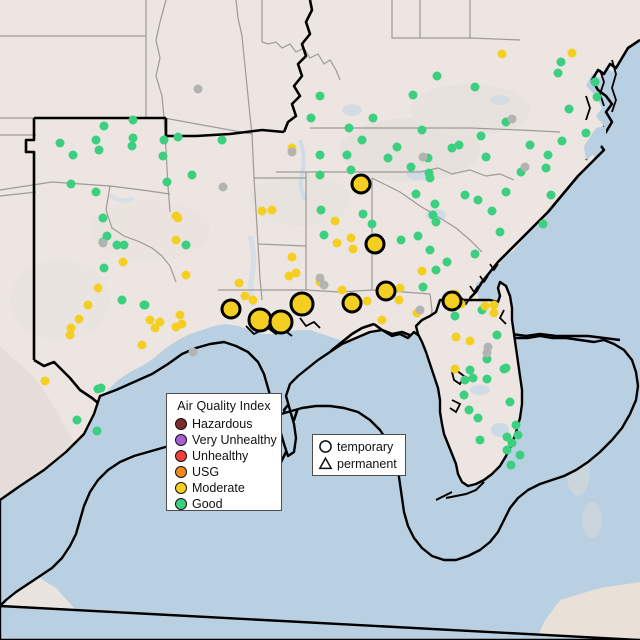 The width and height of the screenshot is (640, 640). I want to click on site-type-item-permanent: permanent, so click(359, 463).